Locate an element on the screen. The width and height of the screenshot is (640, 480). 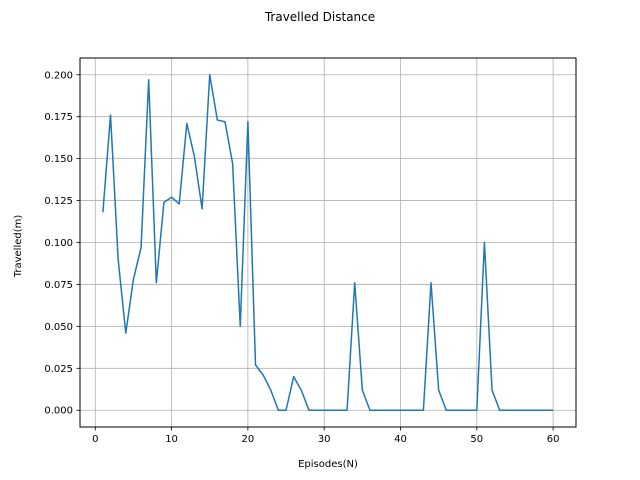
x-tick-label: 50 is located at coordinates (476, 439).